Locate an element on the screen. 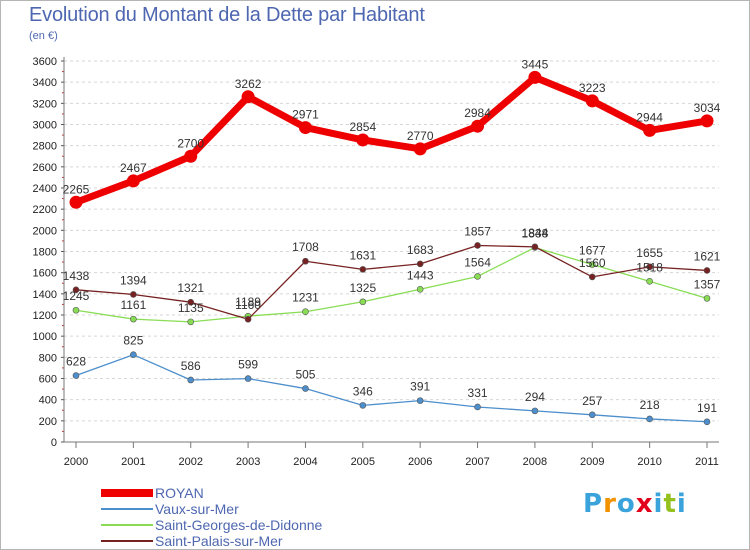  data-label: 331 is located at coordinates (478, 393).